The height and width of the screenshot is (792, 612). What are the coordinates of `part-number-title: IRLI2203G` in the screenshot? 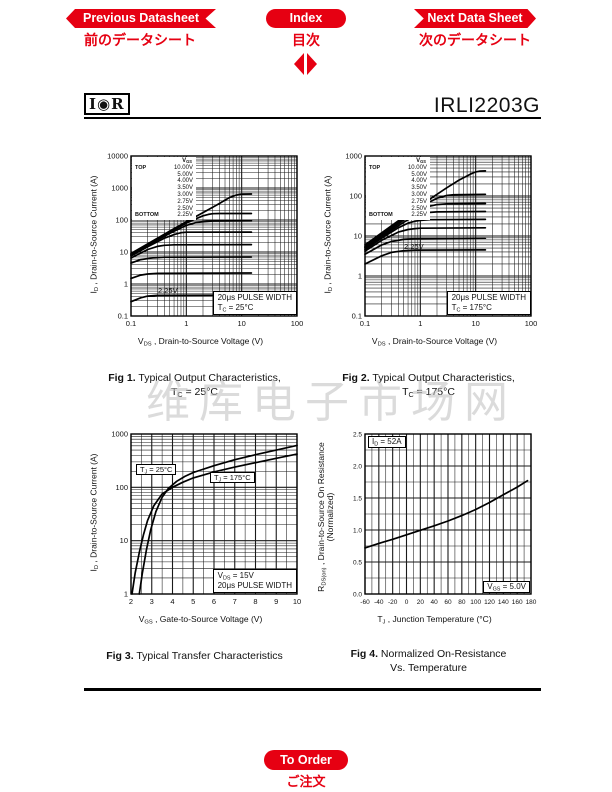 It's located at (486, 105).